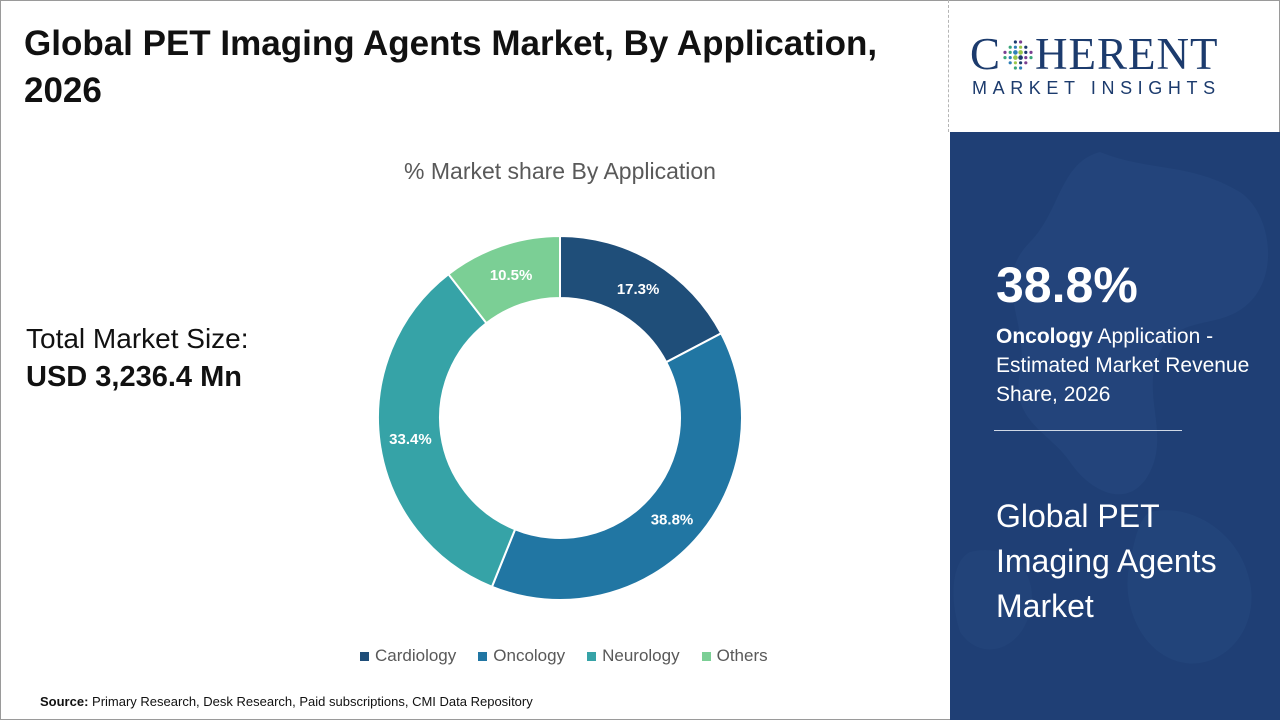  I want to click on chart-title: % Market share By Application, so click(560, 171).